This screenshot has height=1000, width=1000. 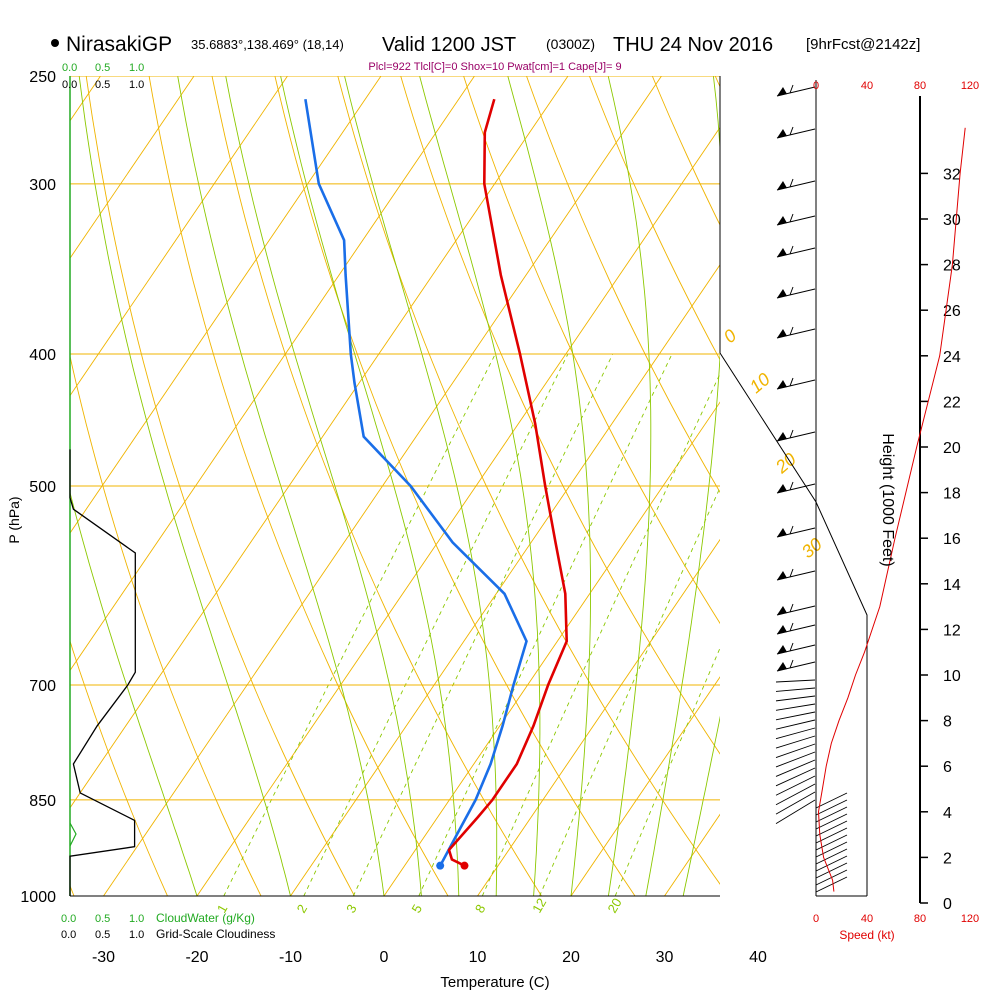 I want to click on station-marker-icon, so click(x=55, y=43).